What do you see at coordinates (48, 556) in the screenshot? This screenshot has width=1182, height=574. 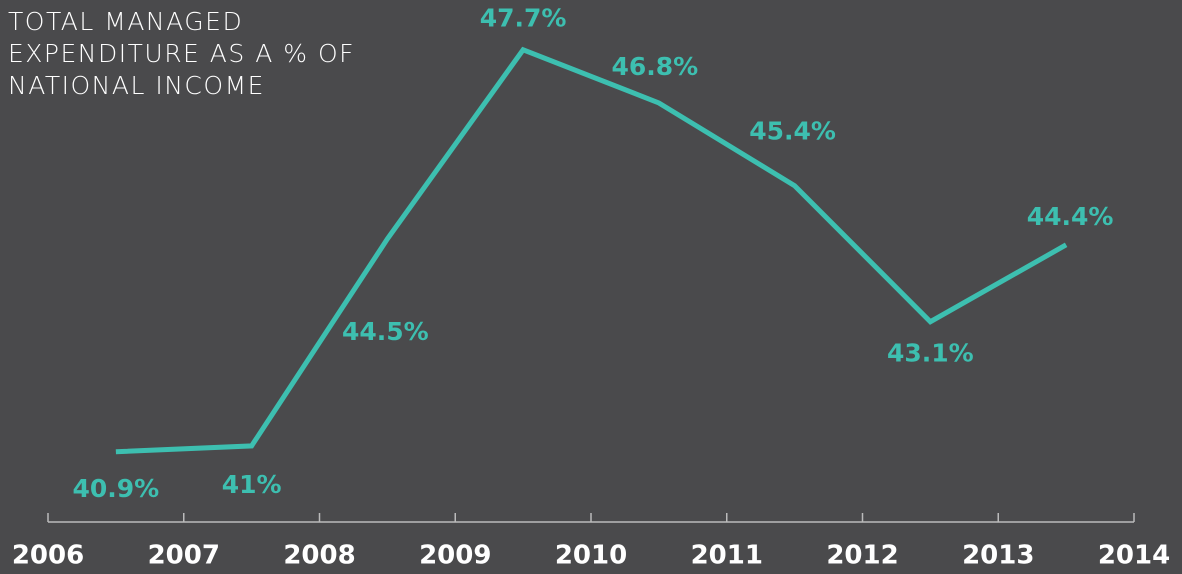 I see `x-tick-label: 2006` at bounding box center [48, 556].